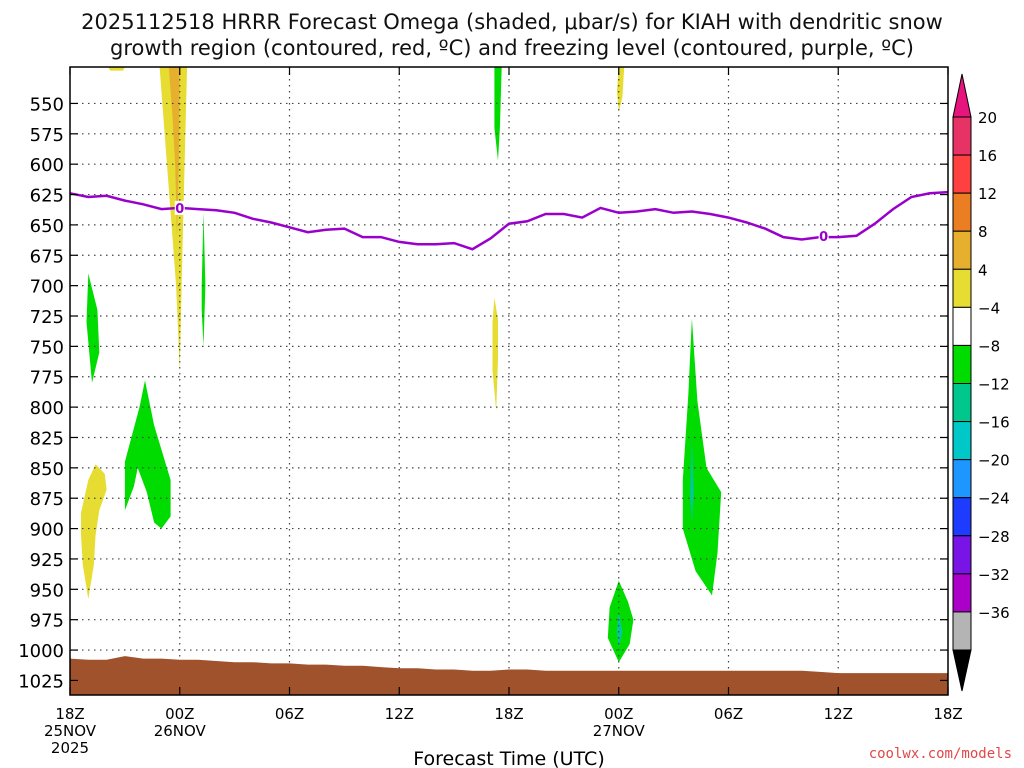 This screenshot has height=768, width=1024. Describe the element at coordinates (47, 196) in the screenshot. I see `y-tick-label-3: 625` at that location.